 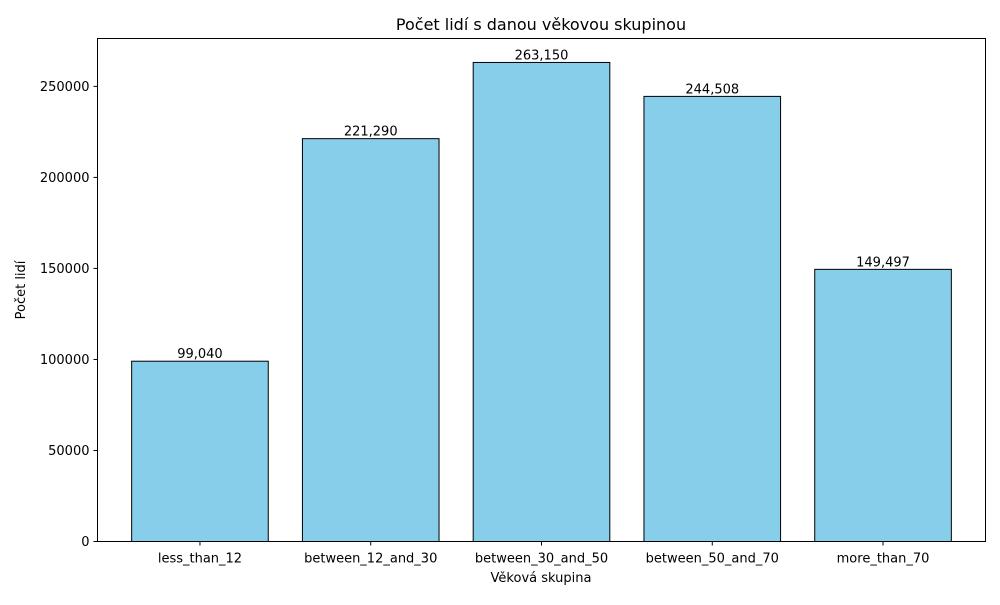 What do you see at coordinates (21, 289) in the screenshot?
I see `y-axis-label: Počet lidí` at bounding box center [21, 289].